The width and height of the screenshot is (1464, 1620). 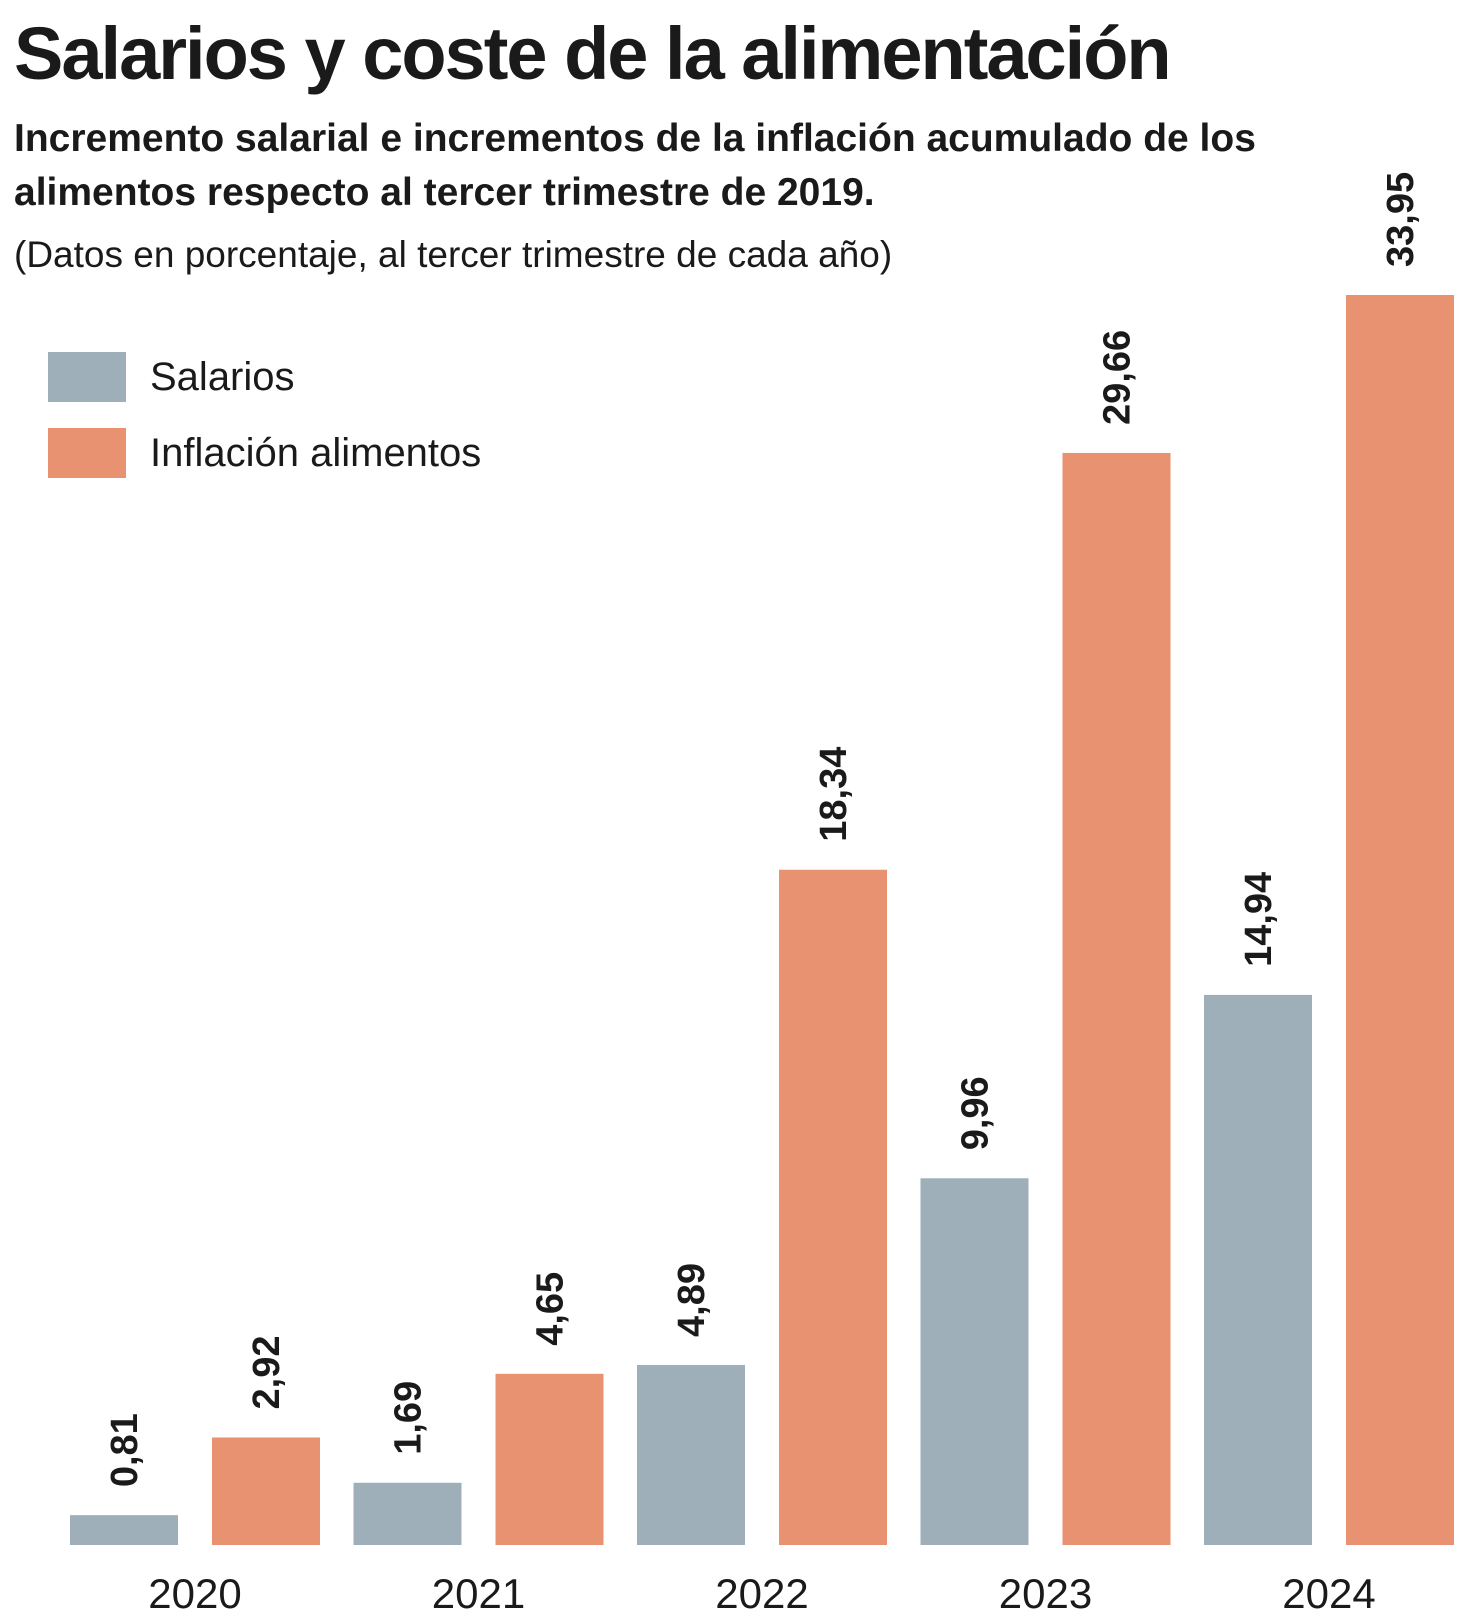 What do you see at coordinates (1328, 1593) in the screenshot?
I see `x-tick-label-2024: 2024` at bounding box center [1328, 1593].